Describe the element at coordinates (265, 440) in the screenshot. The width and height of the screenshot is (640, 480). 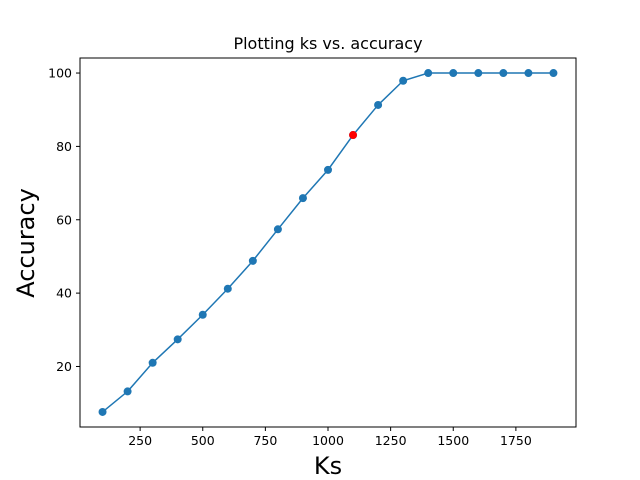
I see `x-tick-label: 750` at that location.